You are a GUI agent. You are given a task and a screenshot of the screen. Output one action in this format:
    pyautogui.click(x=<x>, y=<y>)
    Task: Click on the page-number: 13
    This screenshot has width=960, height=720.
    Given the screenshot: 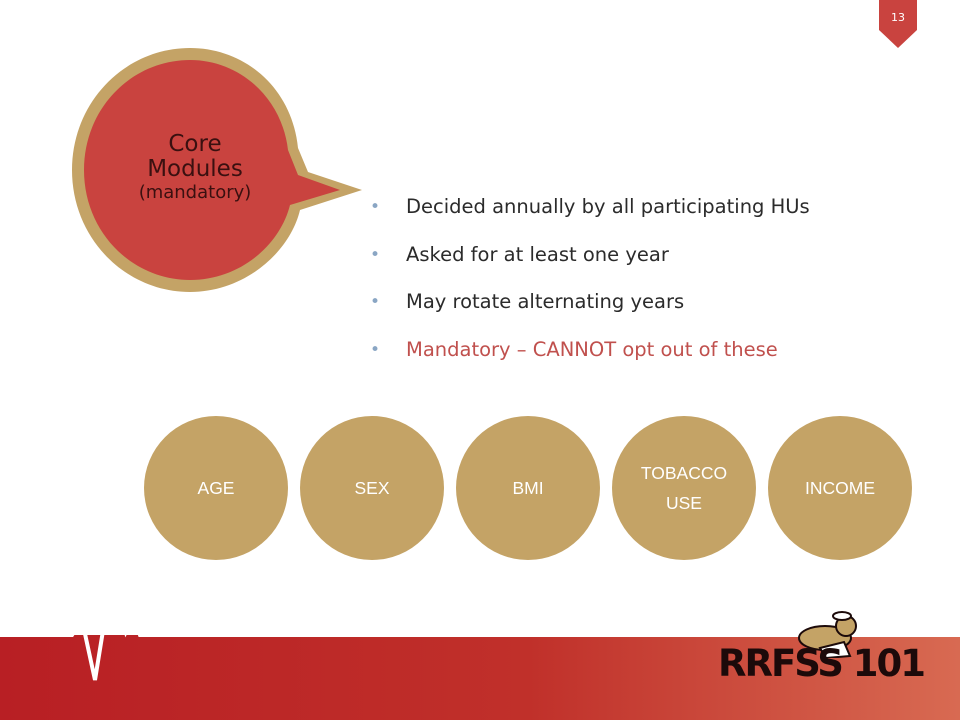 What is the action you would take?
    pyautogui.click(x=898, y=17)
    